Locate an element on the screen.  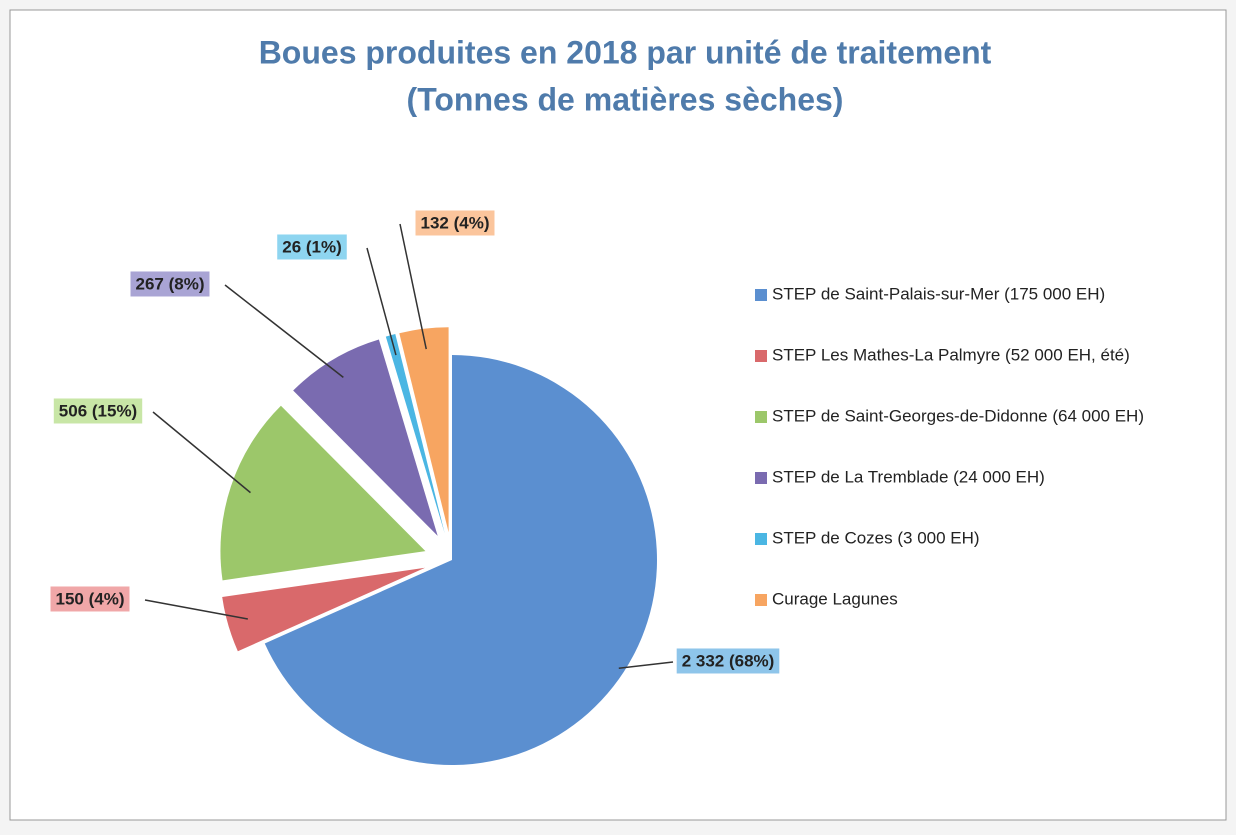
legend-label: STEP de La Tremblade (24 000 EH) is located at coordinates (908, 476).